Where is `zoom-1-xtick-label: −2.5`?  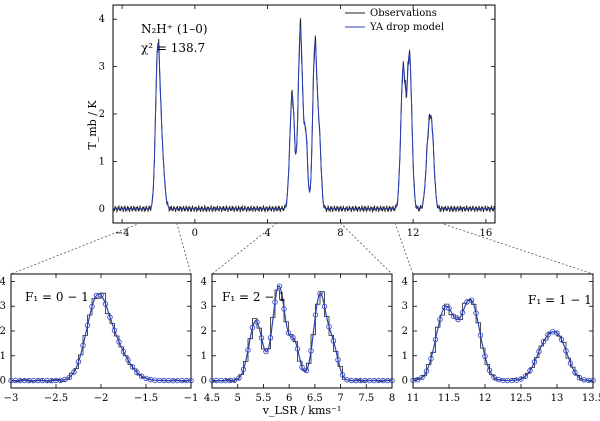 zoom-1-xtick-label: −2.5 is located at coordinates (56, 398).